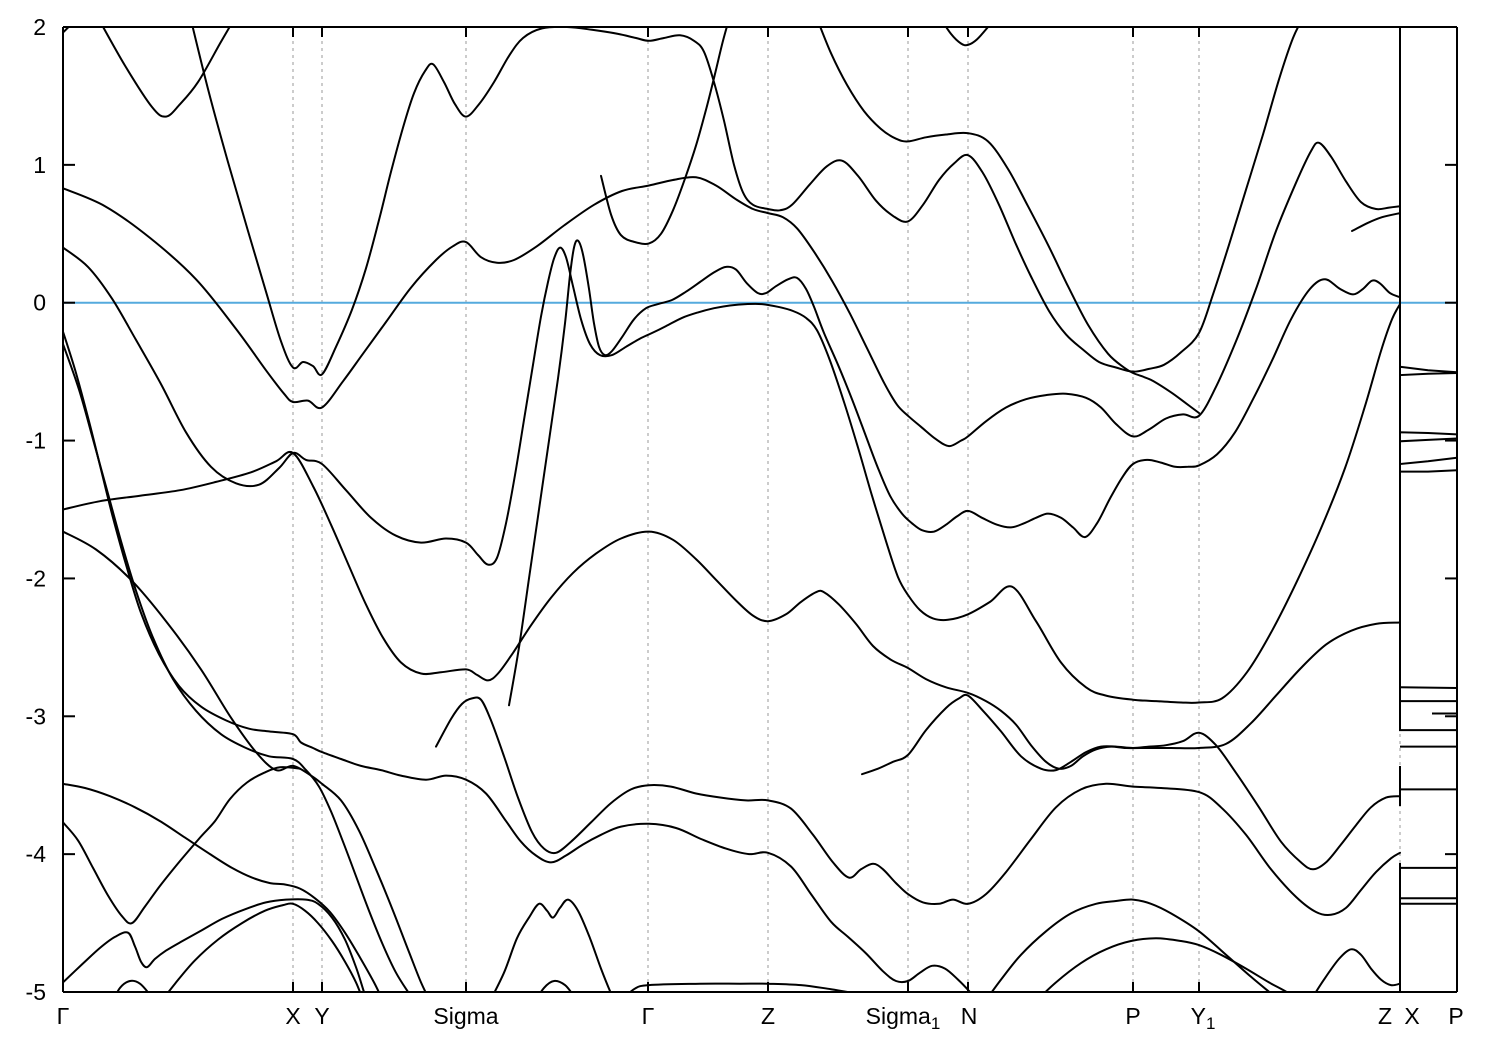 The height and width of the screenshot is (1050, 1500). Describe the element at coordinates (1203, 1018) in the screenshot. I see `kpoint-label: Y1` at that location.